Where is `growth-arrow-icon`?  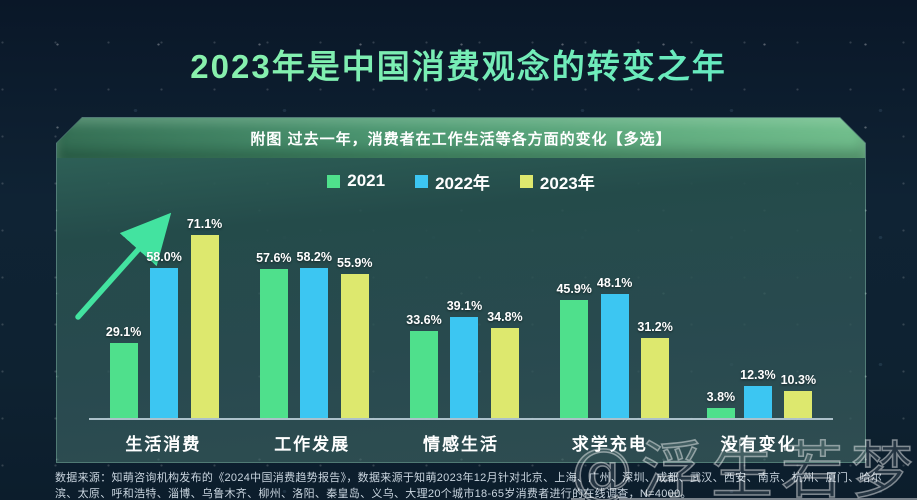
growth-arrow-icon is located at coordinates (125, 262).